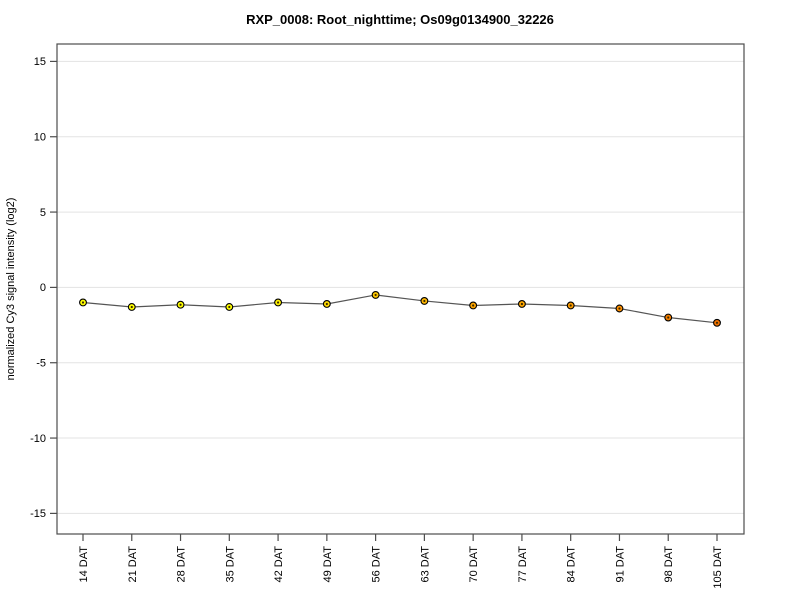  Describe the element at coordinates (377, 564) in the screenshot. I see `x-tick-label: 56 DAT` at that location.